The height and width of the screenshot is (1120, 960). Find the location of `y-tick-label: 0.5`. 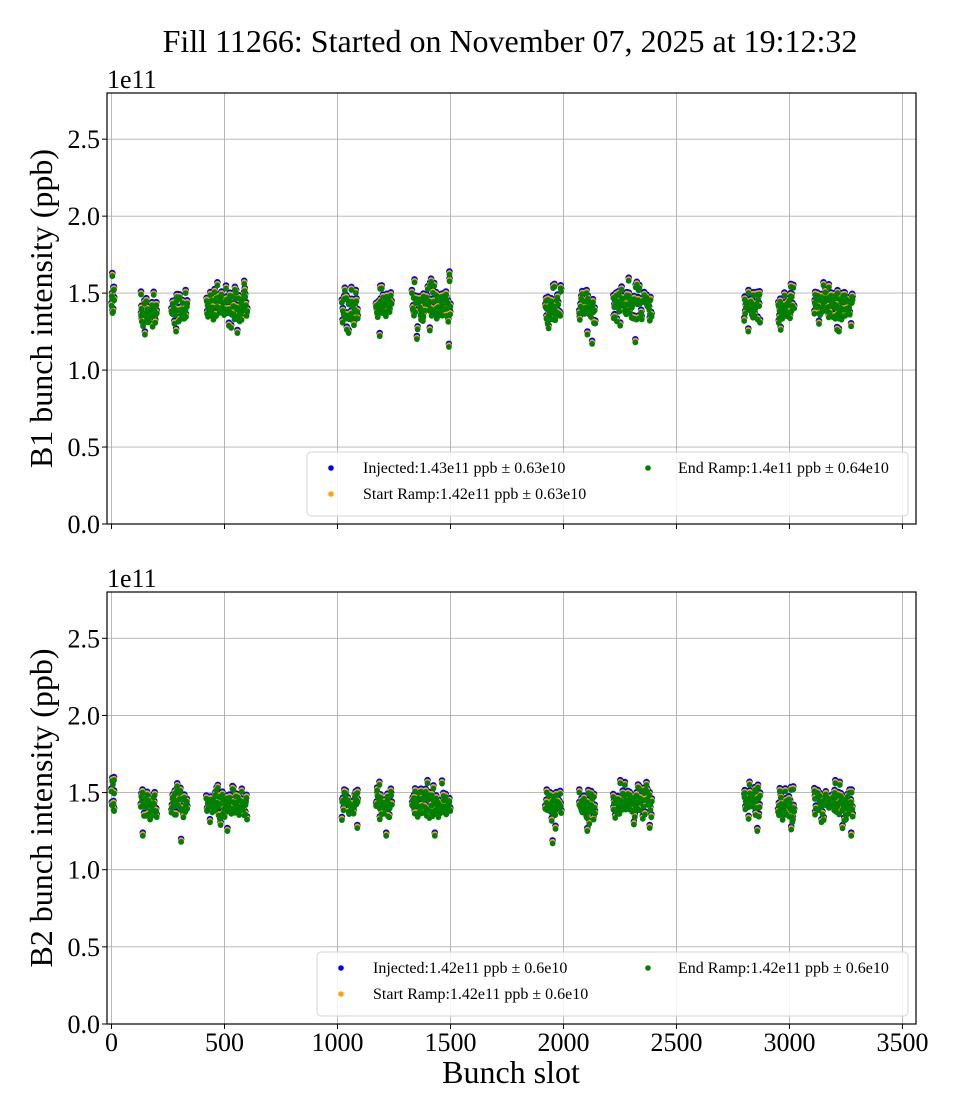

y-tick-label: 0.5 is located at coordinates (84, 947).